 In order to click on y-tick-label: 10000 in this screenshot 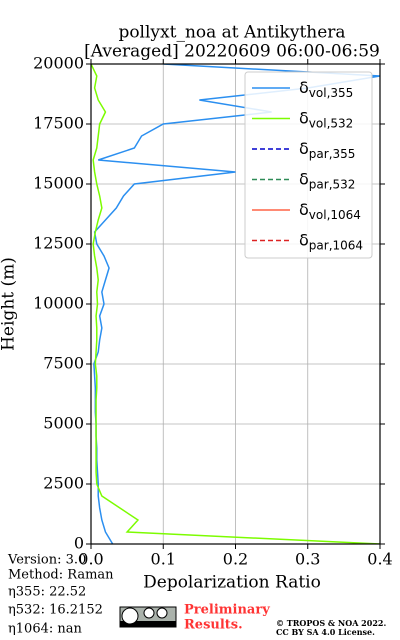, I will do `click(58, 303)`.